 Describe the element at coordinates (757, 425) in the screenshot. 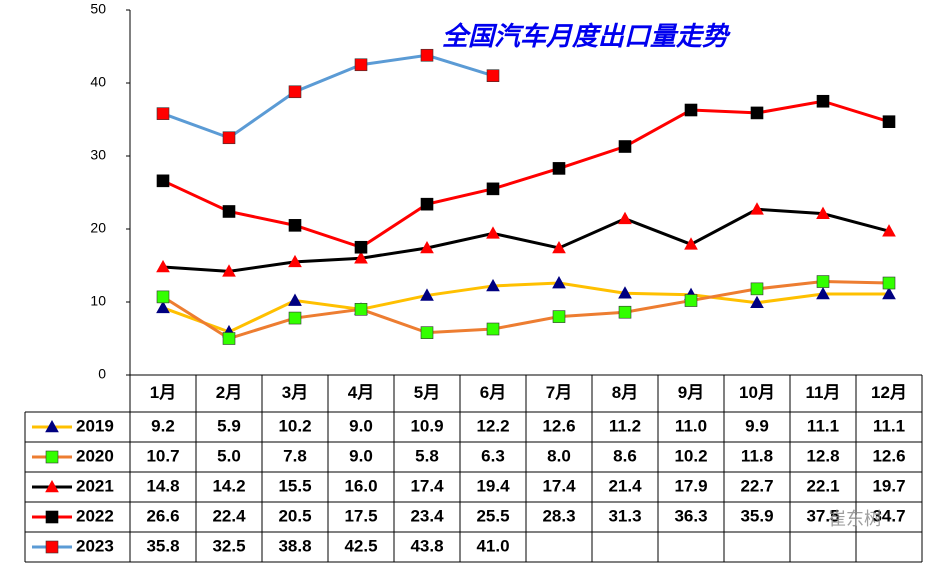

I see `table-cell: 9.9` at that location.